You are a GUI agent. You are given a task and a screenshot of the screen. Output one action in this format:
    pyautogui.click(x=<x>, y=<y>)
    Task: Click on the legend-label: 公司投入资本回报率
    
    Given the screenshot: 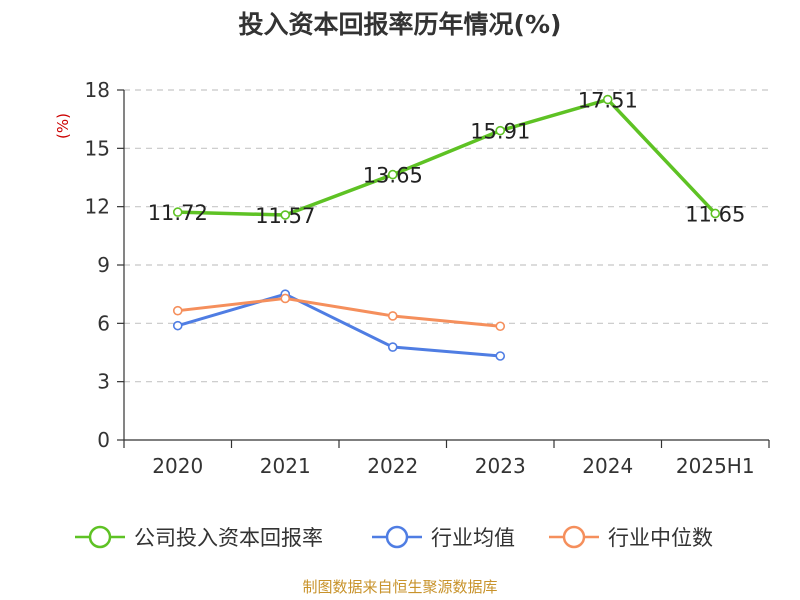 What is the action you would take?
    pyautogui.click(x=228, y=538)
    